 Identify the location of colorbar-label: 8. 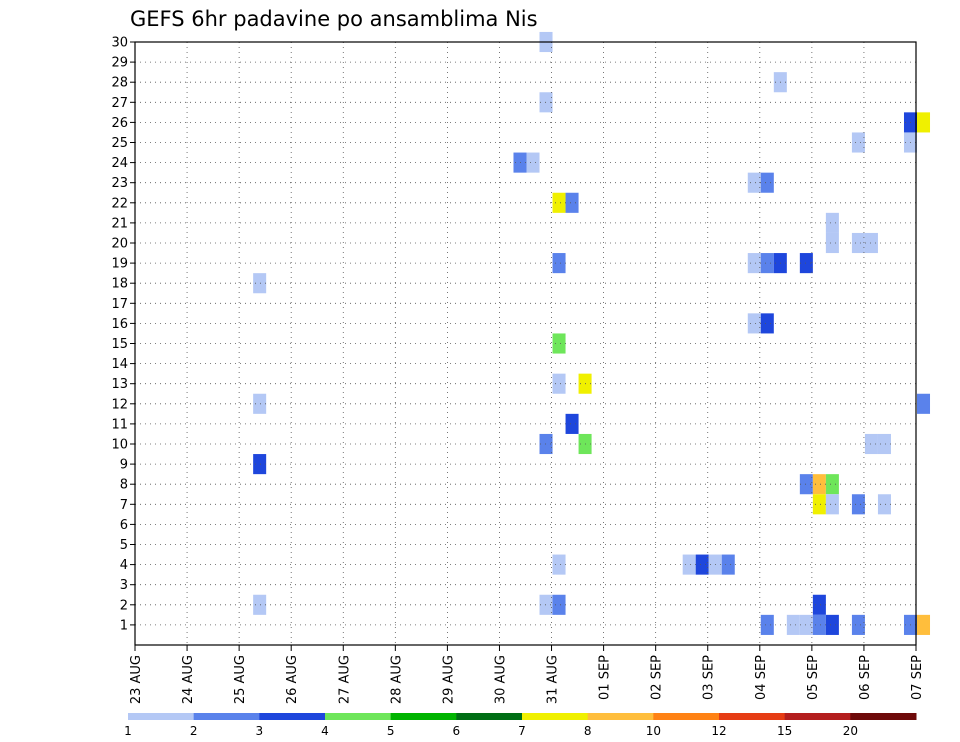
(588, 731).